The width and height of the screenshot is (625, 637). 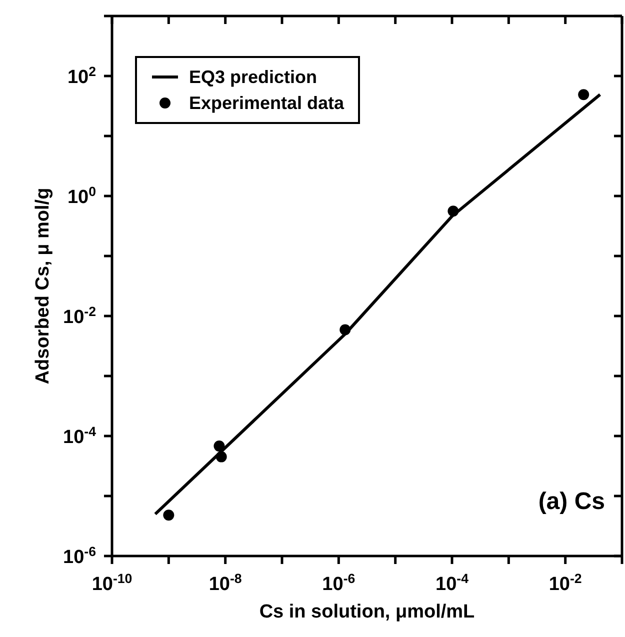 What do you see at coordinates (80, 436) in the screenshot?
I see `y-tick-label: 10$^{-4}$` at bounding box center [80, 436].